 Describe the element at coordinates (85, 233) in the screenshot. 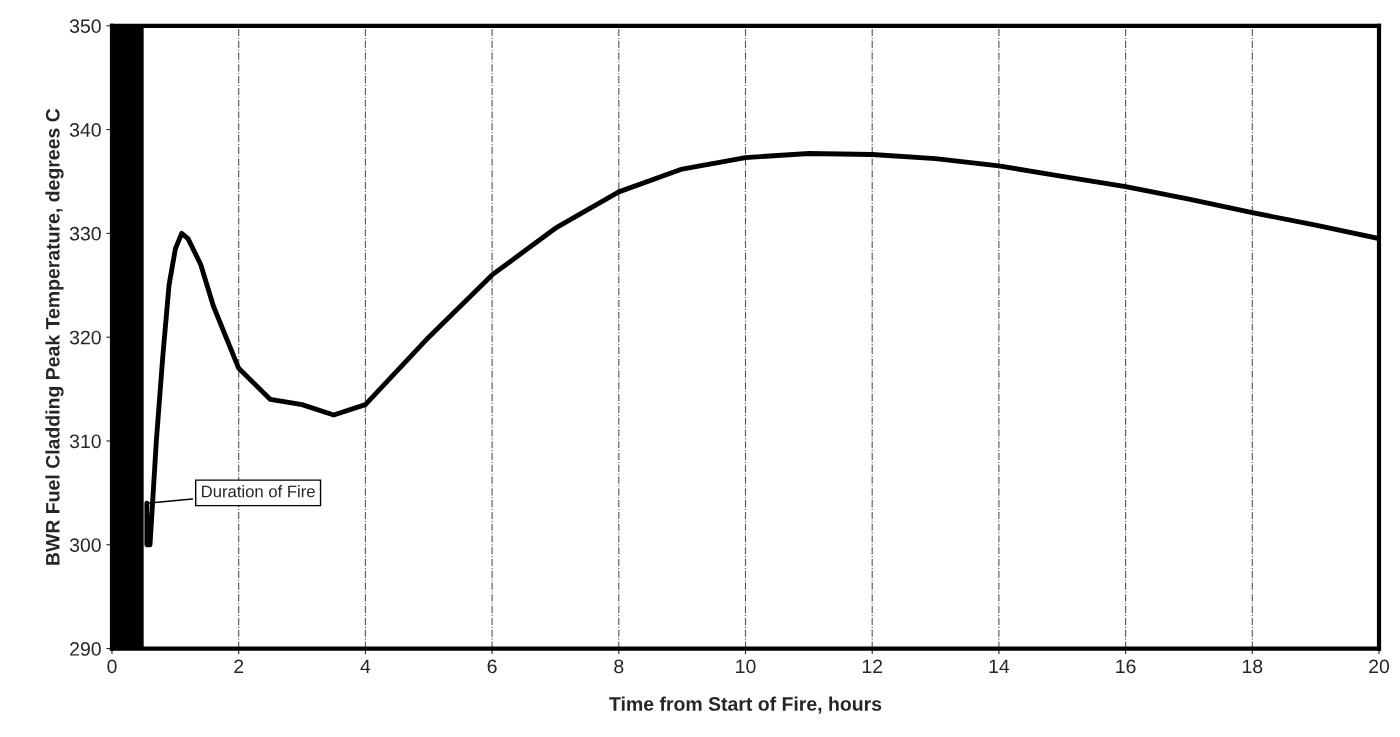

I see `y-tick-label: 330` at that location.